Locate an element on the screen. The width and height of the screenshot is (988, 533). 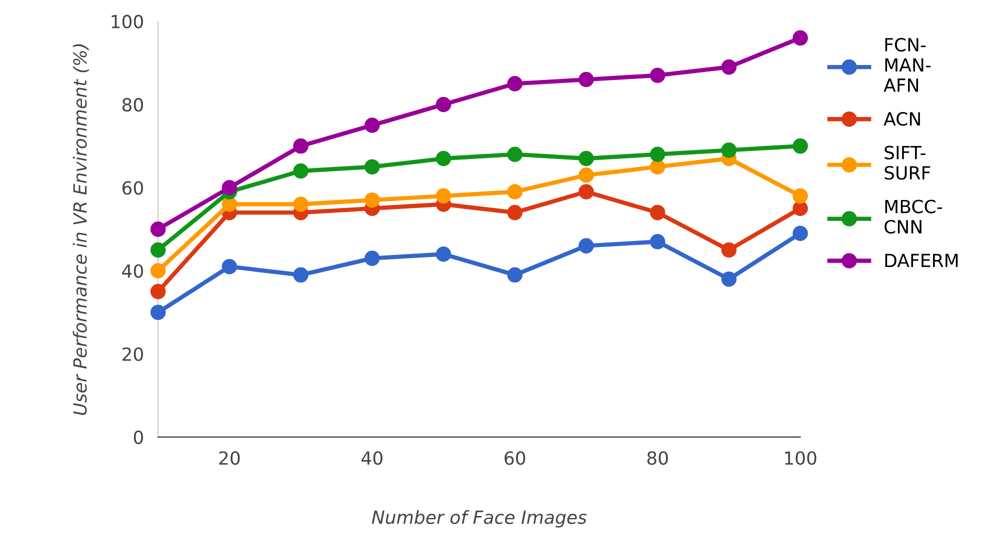
y-tick-label: 100 is located at coordinates (127, 21).